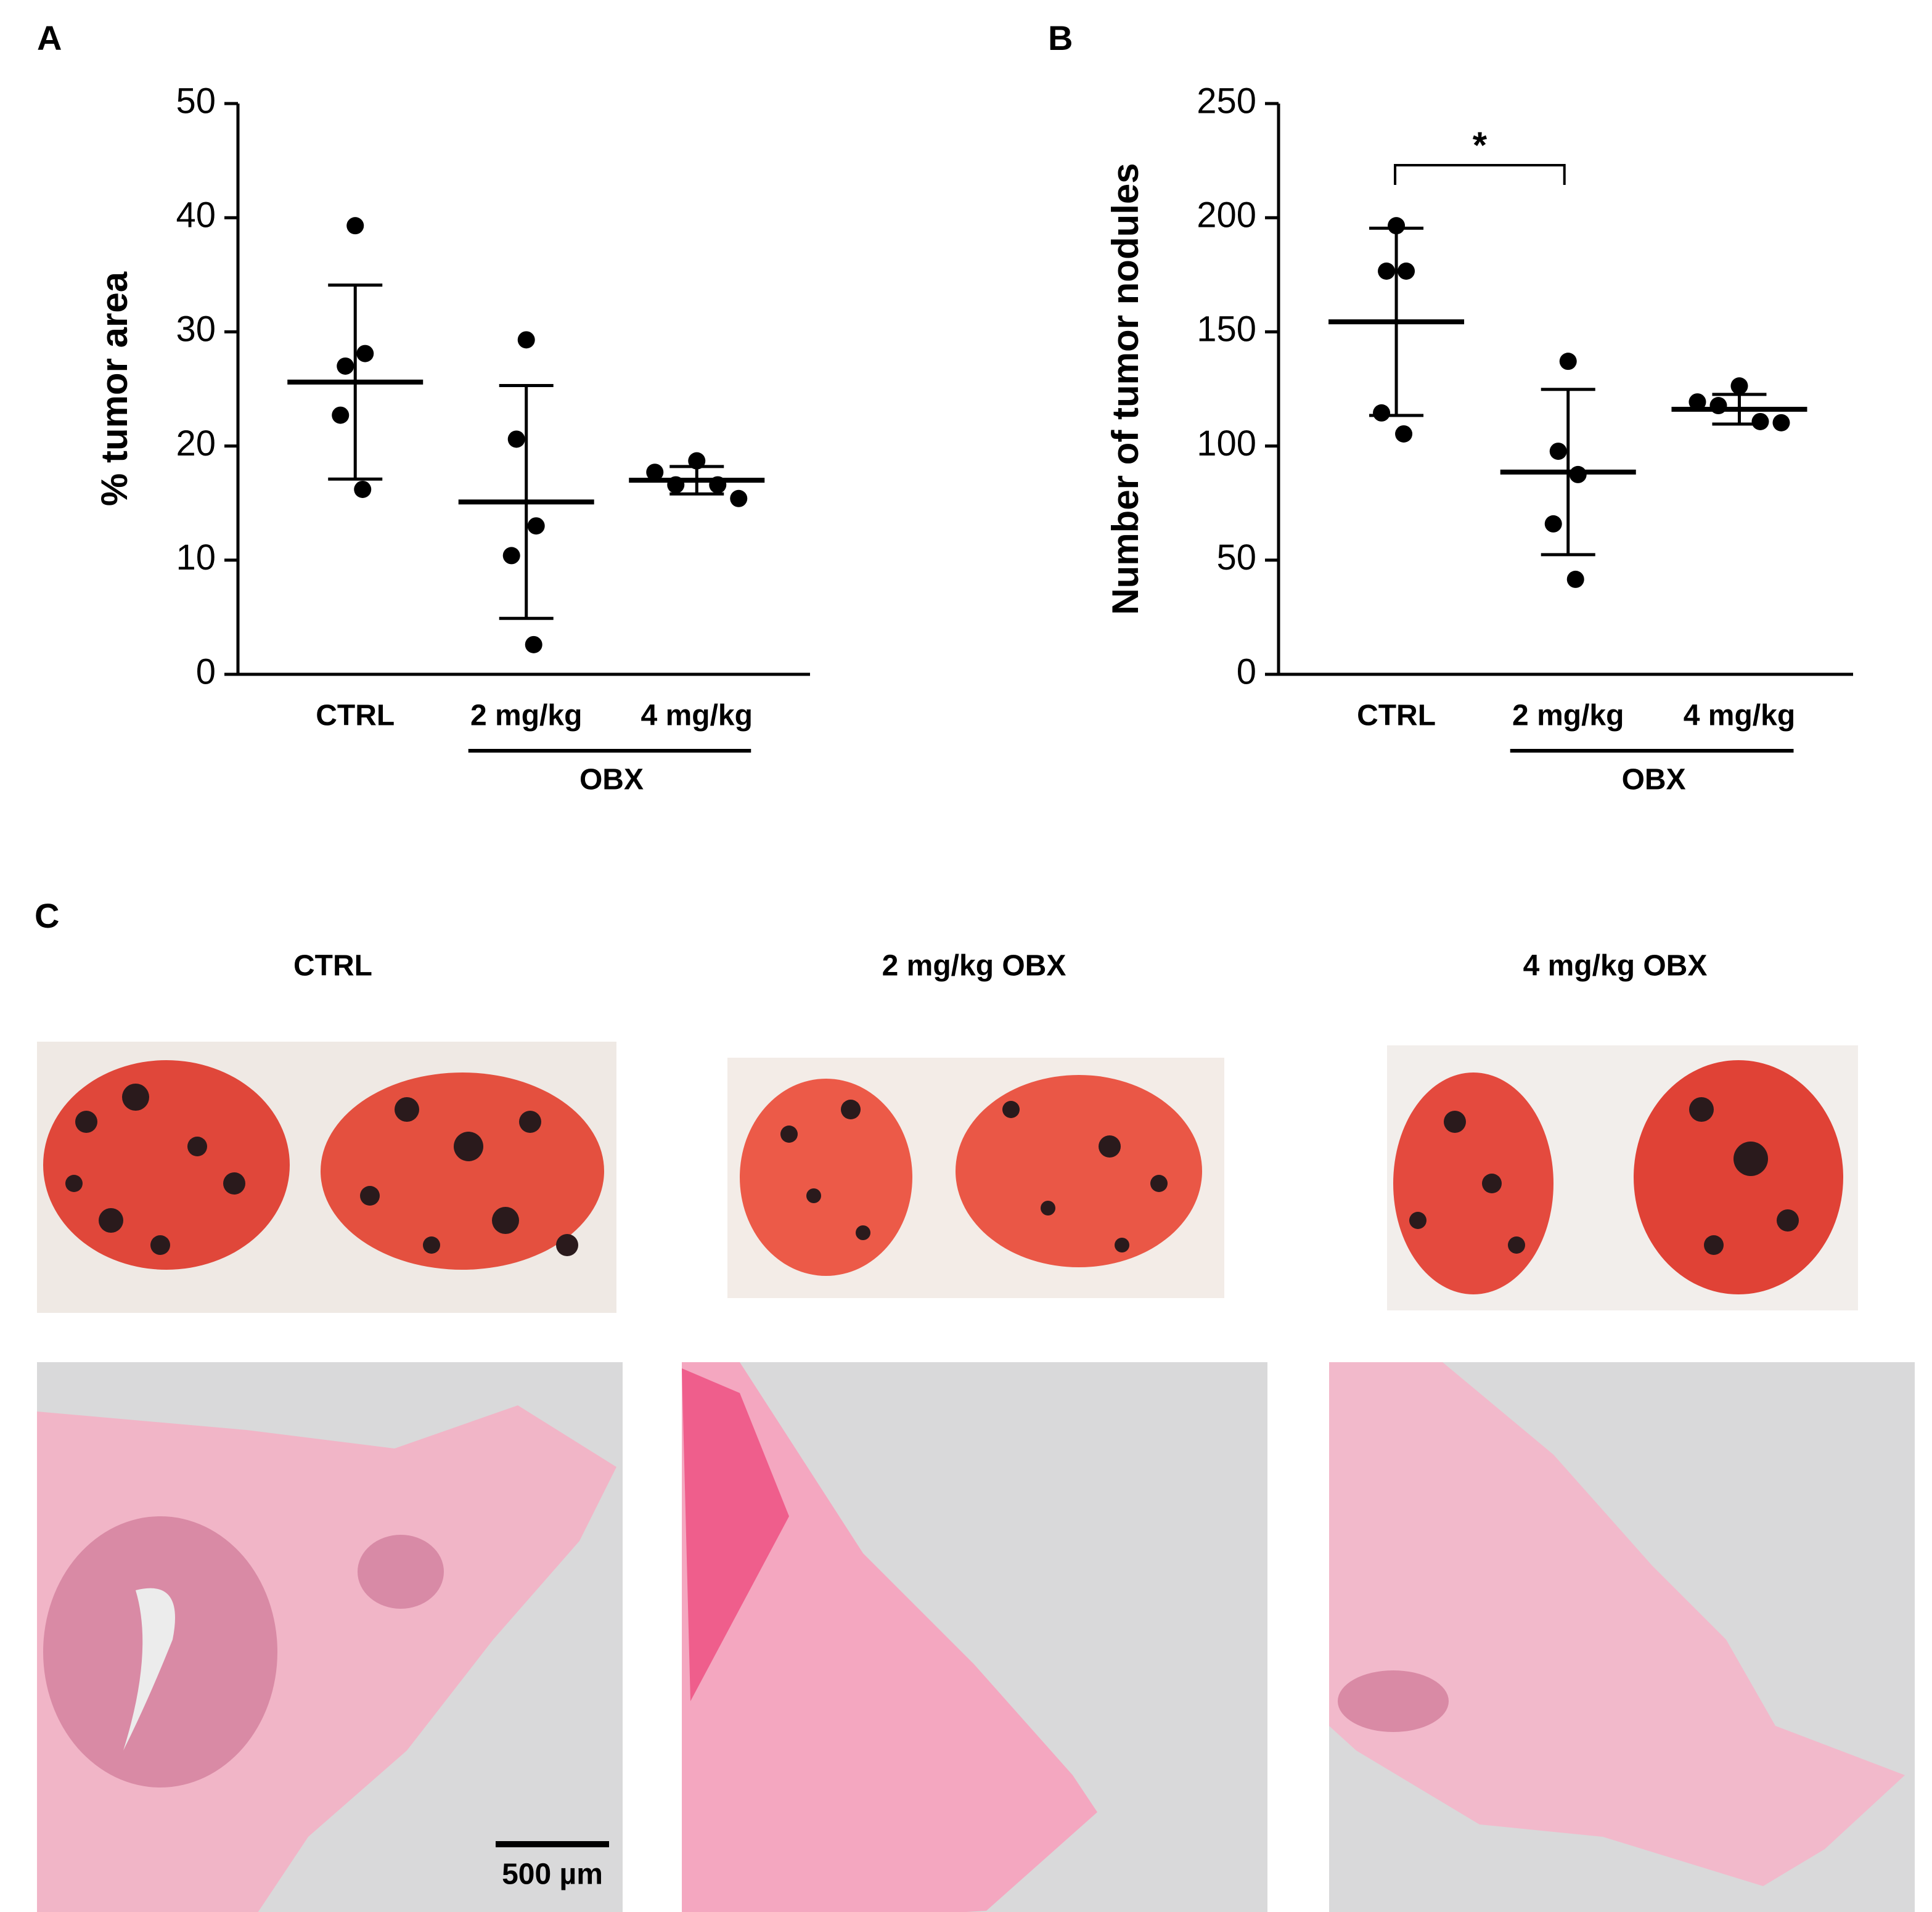  What do you see at coordinates (196, 329) in the screenshot?
I see `y-tick-label: 30` at bounding box center [196, 329].